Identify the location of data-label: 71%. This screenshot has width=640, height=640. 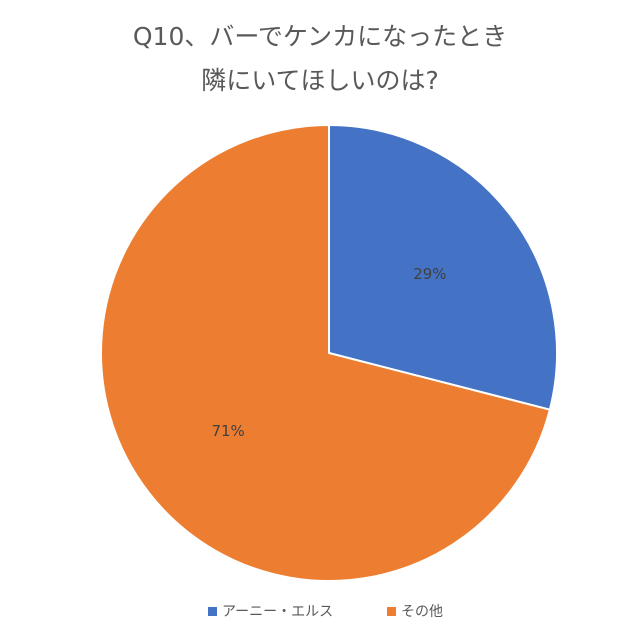
(227, 431).